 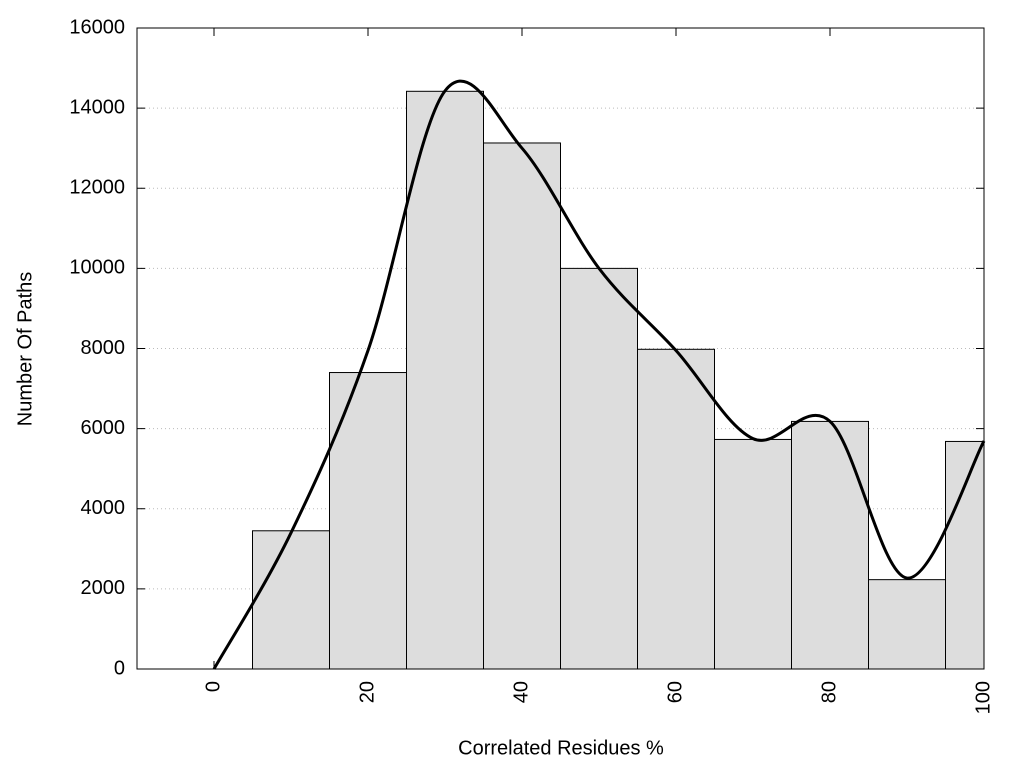 What do you see at coordinates (103, 508) in the screenshot?
I see `y-tick-label: 4000` at bounding box center [103, 508].